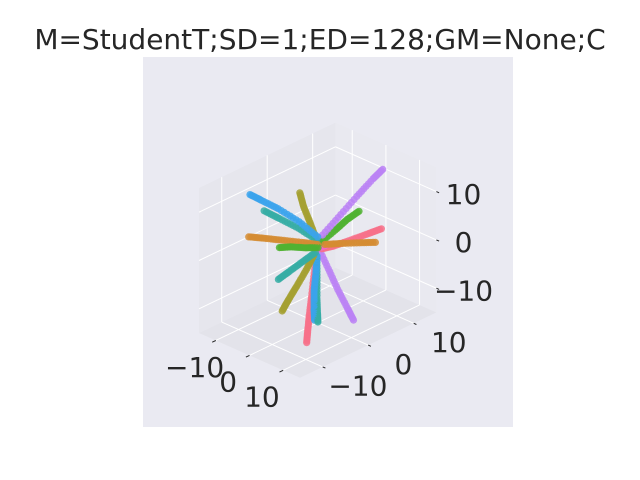 This screenshot has width=640, height=480. What do you see at coordinates (319, 39) in the screenshot?
I see `chart-title: M=StudentT;SD=1;ED=128;GM=None;C` at bounding box center [319, 39].